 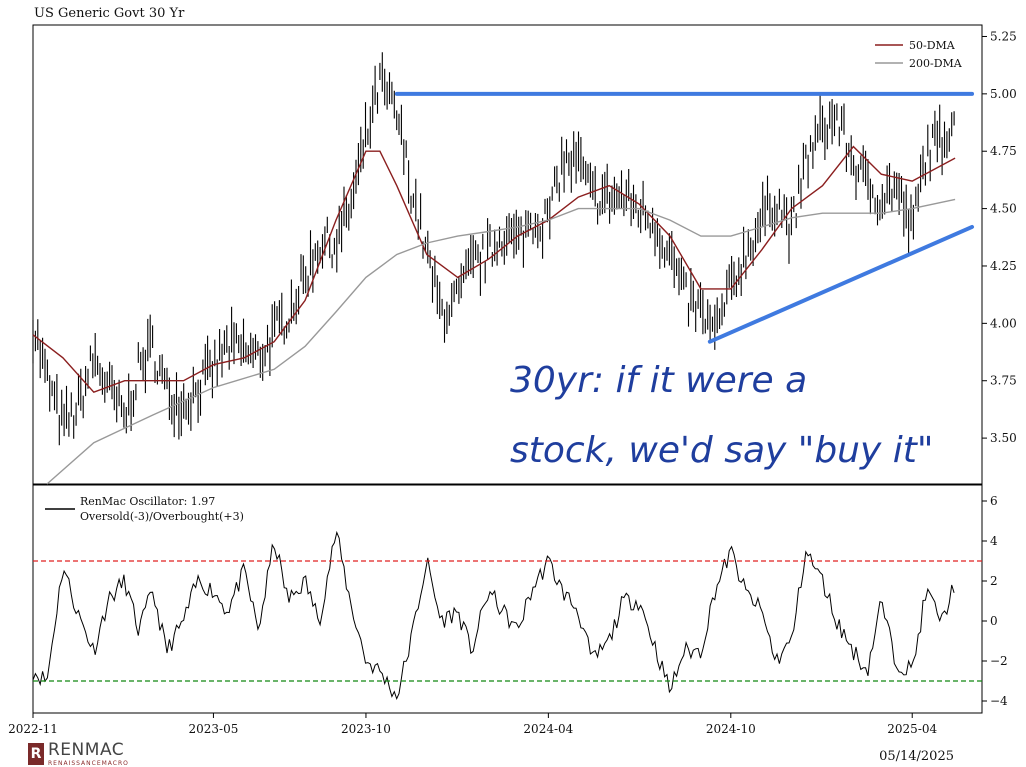 What do you see at coordinates (109, 13) in the screenshot?
I see `chart-title: US Generic Govt 30 Yr` at bounding box center [109, 13].